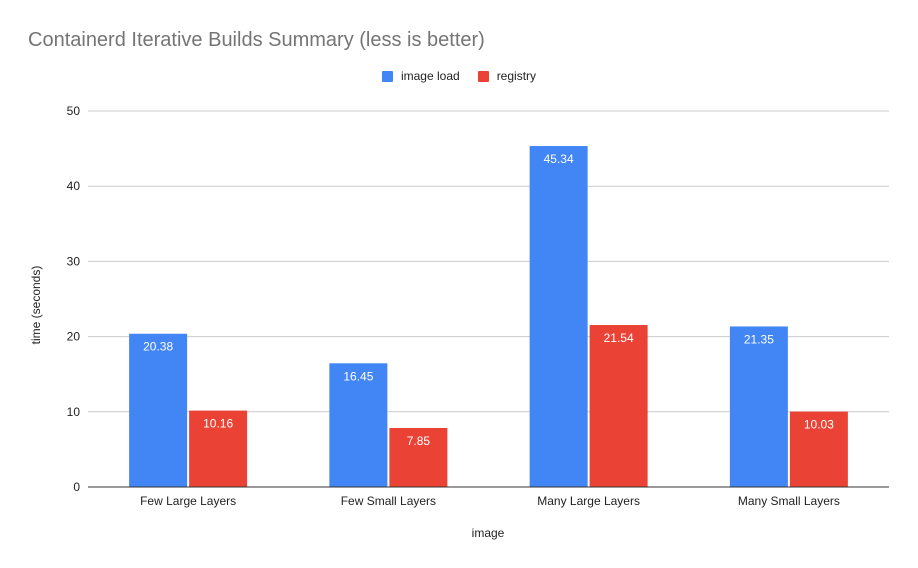 This screenshot has width=918, height=568. What do you see at coordinates (516, 76) in the screenshot?
I see `legend-label-registry: registry` at bounding box center [516, 76].